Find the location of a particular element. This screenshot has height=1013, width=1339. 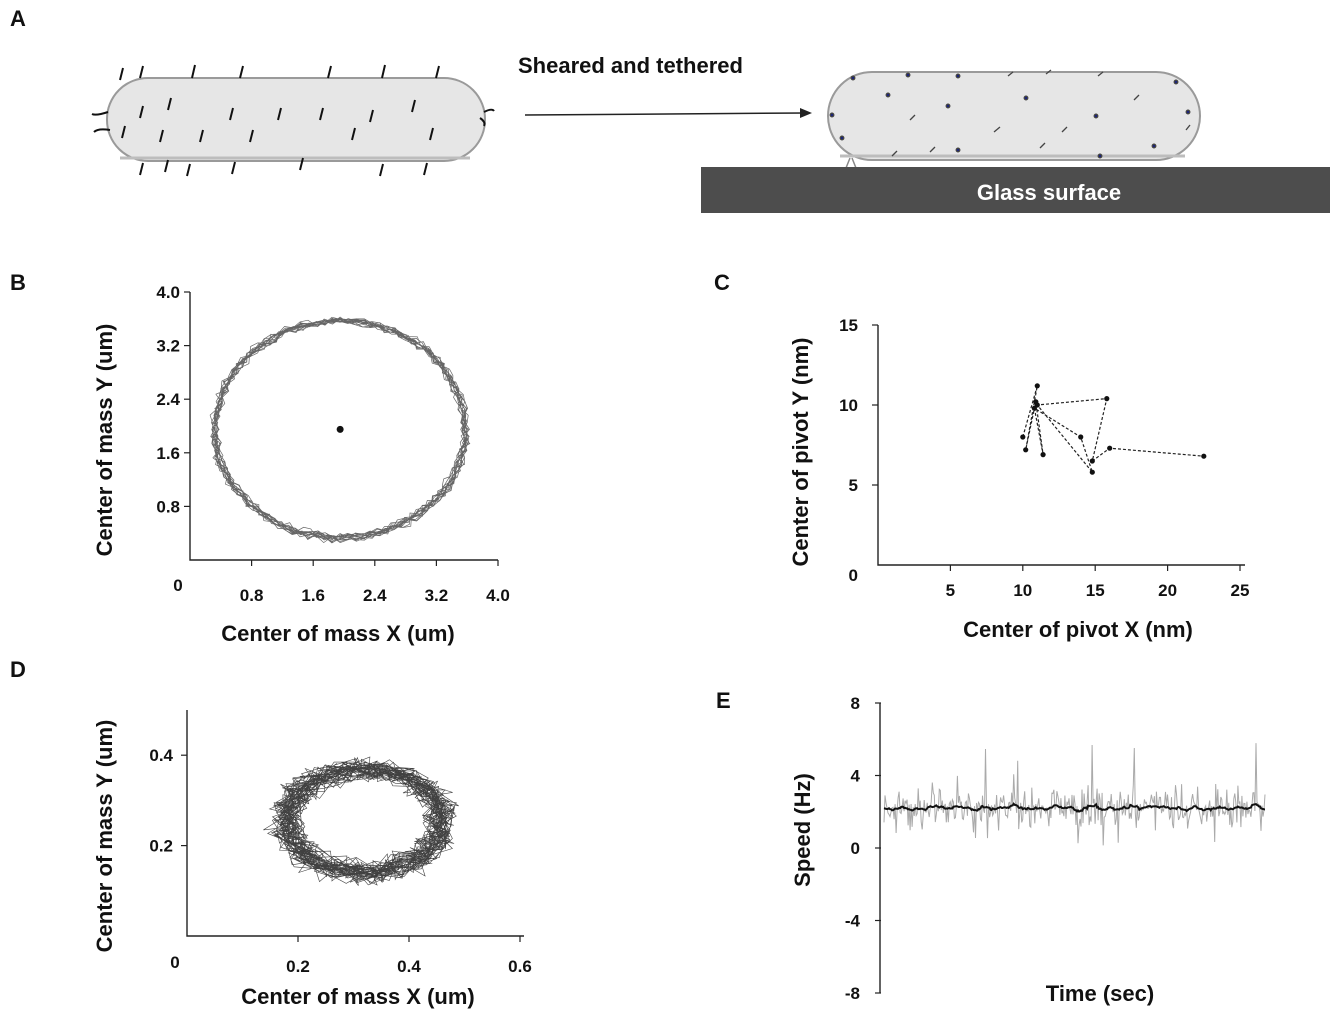

y-tick-label: -8 is located at coordinates (852, 993).